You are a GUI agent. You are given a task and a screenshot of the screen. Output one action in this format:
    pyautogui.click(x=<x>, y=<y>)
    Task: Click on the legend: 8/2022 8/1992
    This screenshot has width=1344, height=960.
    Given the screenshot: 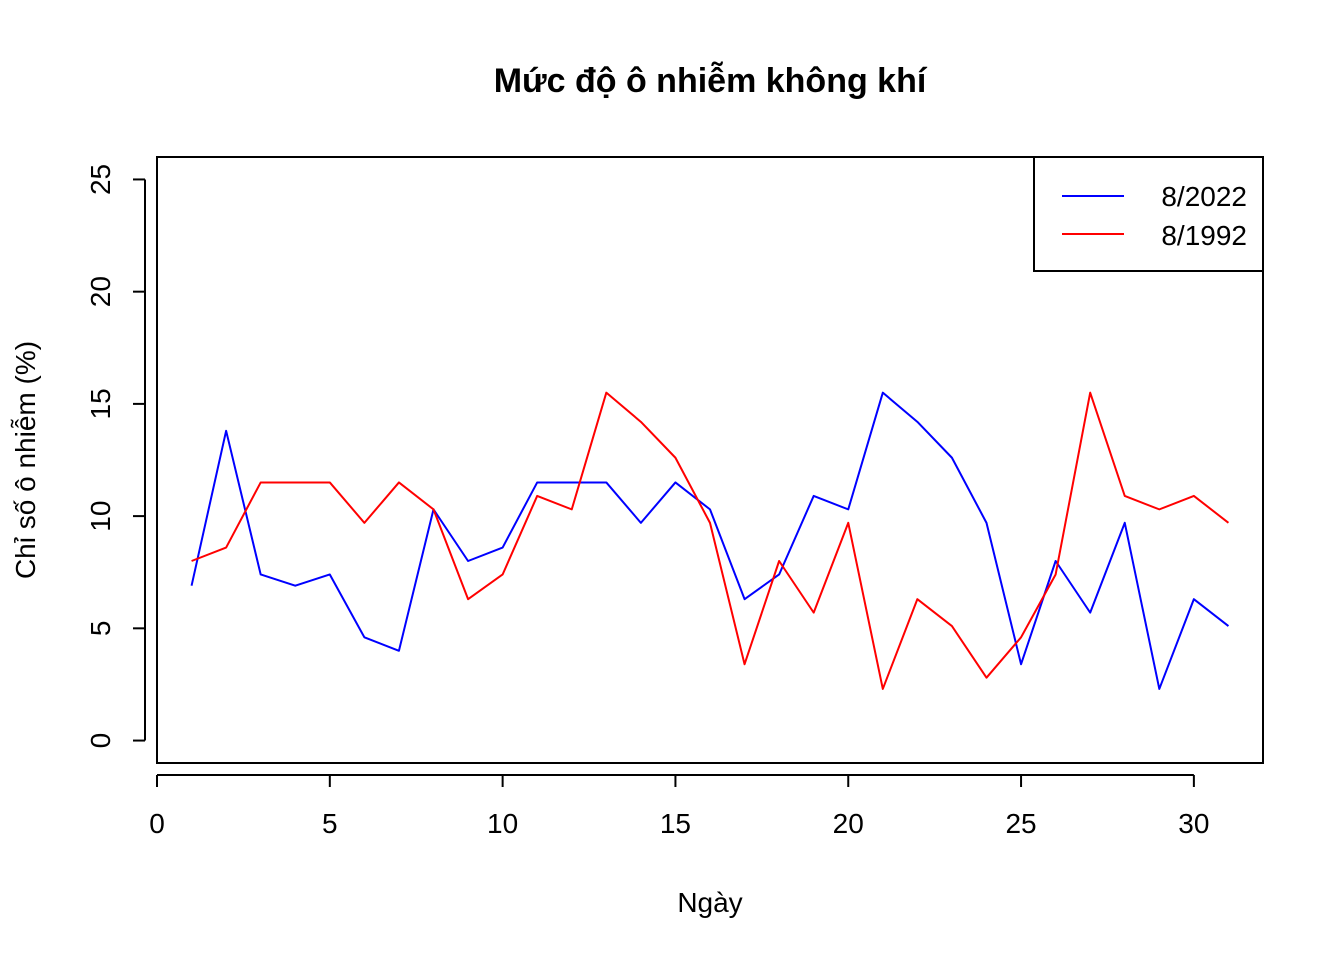 What is the action you would take?
    pyautogui.click(x=1148, y=214)
    